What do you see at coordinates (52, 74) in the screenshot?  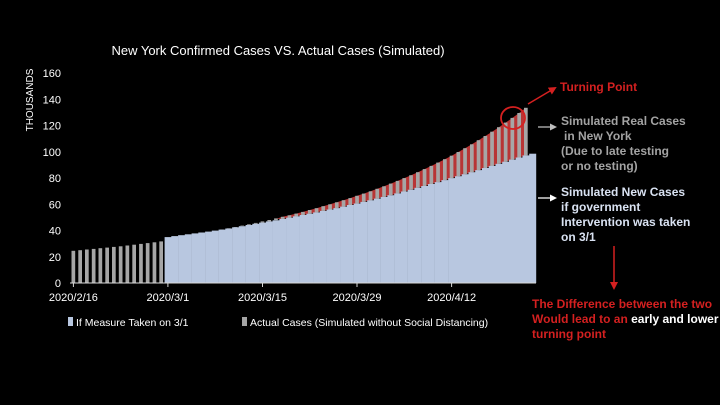 I see `y-tick-label: 160` at bounding box center [52, 74].